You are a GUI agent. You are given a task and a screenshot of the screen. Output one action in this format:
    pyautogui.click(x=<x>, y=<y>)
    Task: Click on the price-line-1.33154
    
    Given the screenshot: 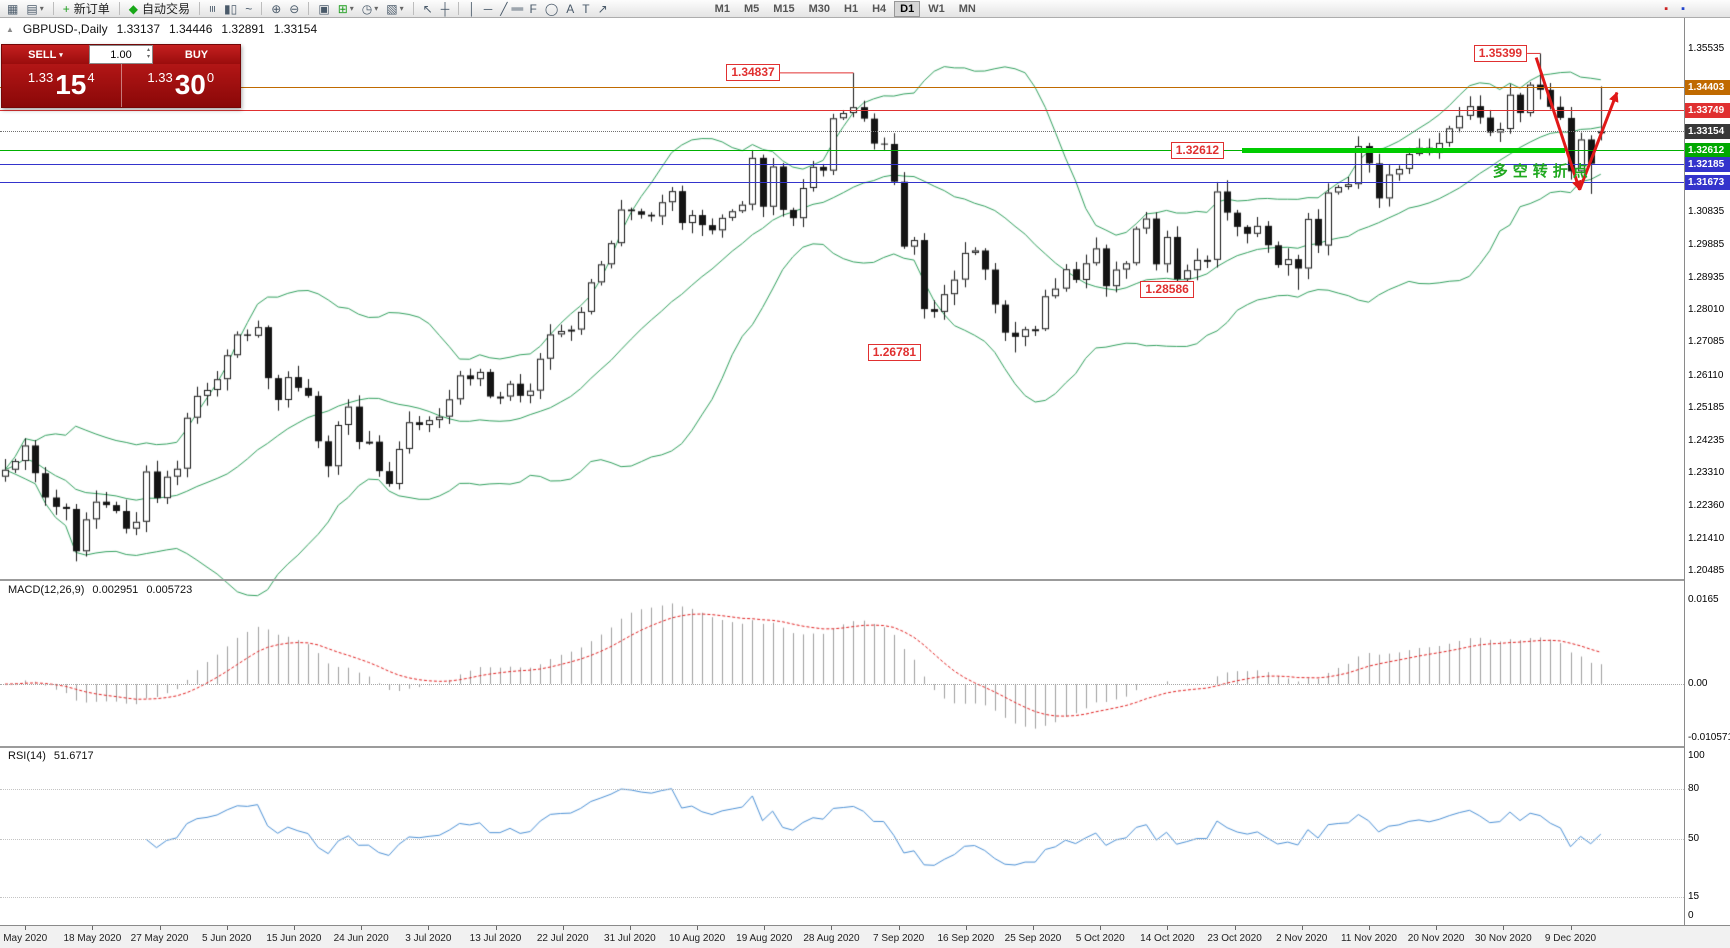 What is the action you would take?
    pyautogui.click(x=842, y=131)
    